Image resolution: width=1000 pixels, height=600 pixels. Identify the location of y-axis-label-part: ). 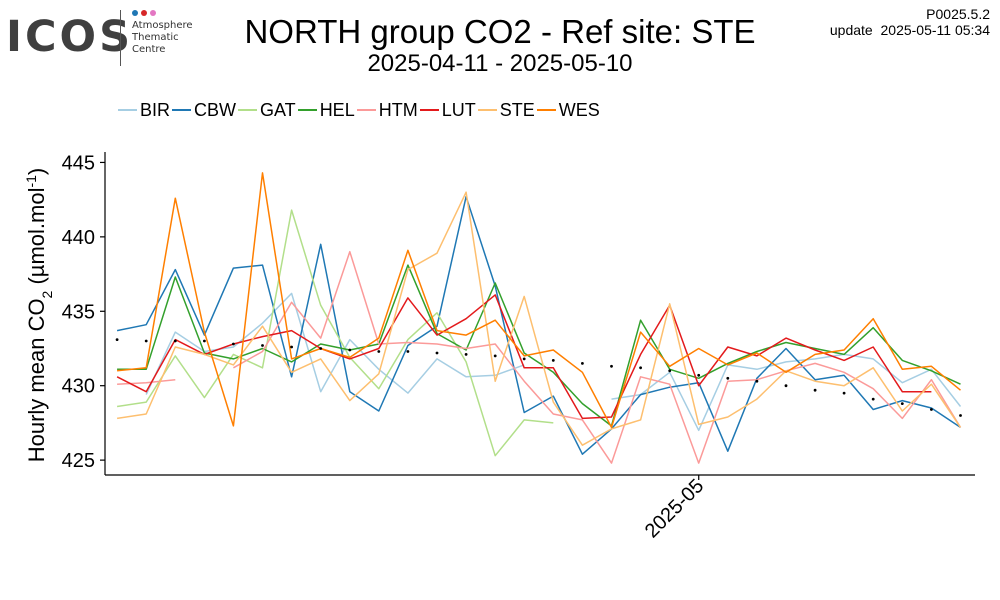
(36, 171).